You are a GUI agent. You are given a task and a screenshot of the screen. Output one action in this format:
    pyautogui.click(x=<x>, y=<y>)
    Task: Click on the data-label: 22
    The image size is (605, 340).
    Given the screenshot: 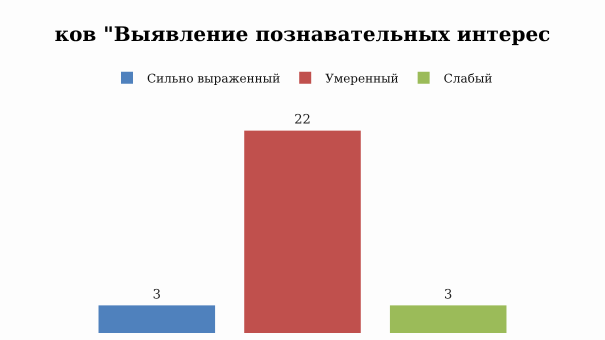 What is the action you would take?
    pyautogui.click(x=302, y=120)
    